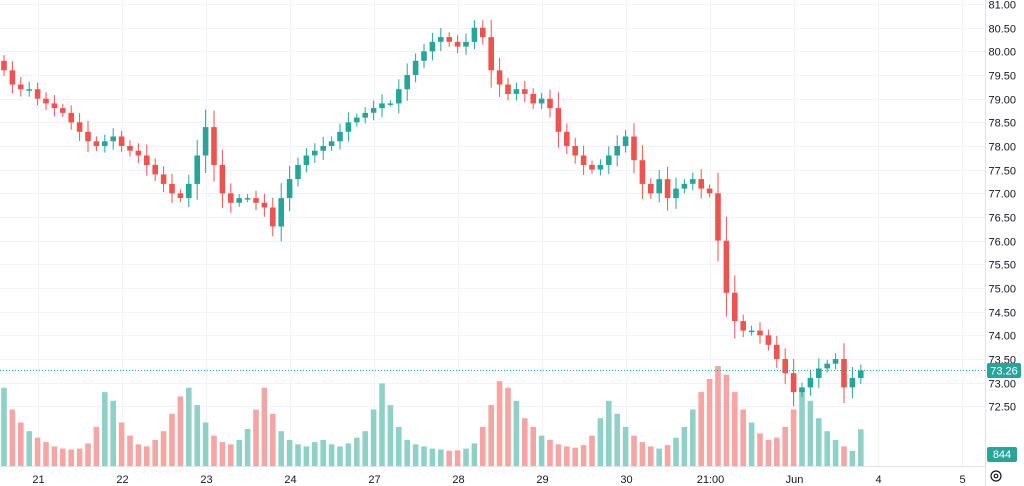  I want to click on time-tick-label: 24, so click(290, 480).